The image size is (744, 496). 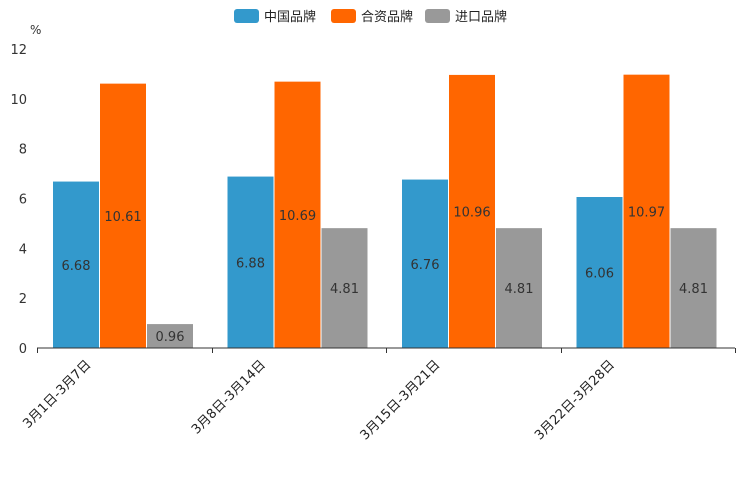 What do you see at coordinates (401, 401) in the screenshot?
I see `x-category-label-3: 3月15日-3月21日` at bounding box center [401, 401].